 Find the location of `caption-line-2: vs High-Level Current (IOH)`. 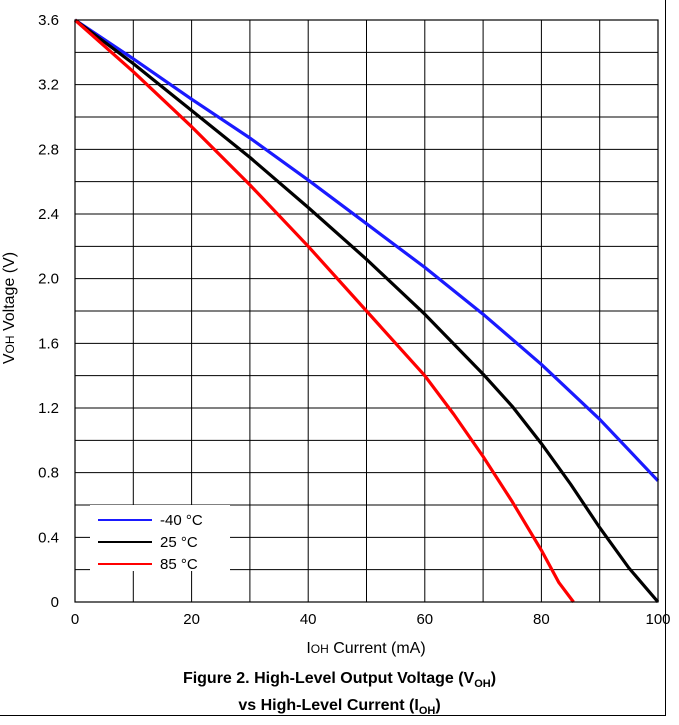

caption-line-2: vs High-Level Current (IOH) is located at coordinates (339, 707).